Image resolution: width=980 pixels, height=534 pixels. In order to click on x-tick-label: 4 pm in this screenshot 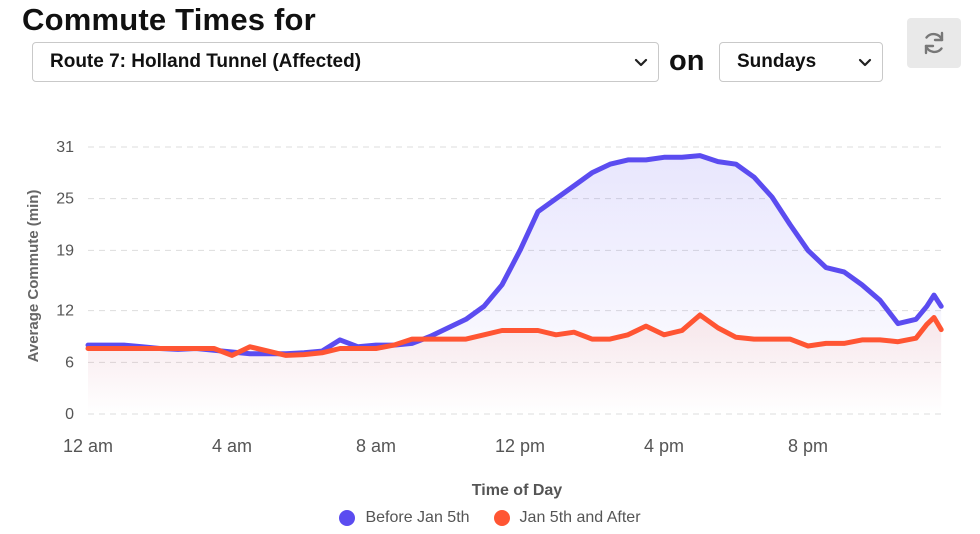, I will do `click(664, 446)`.